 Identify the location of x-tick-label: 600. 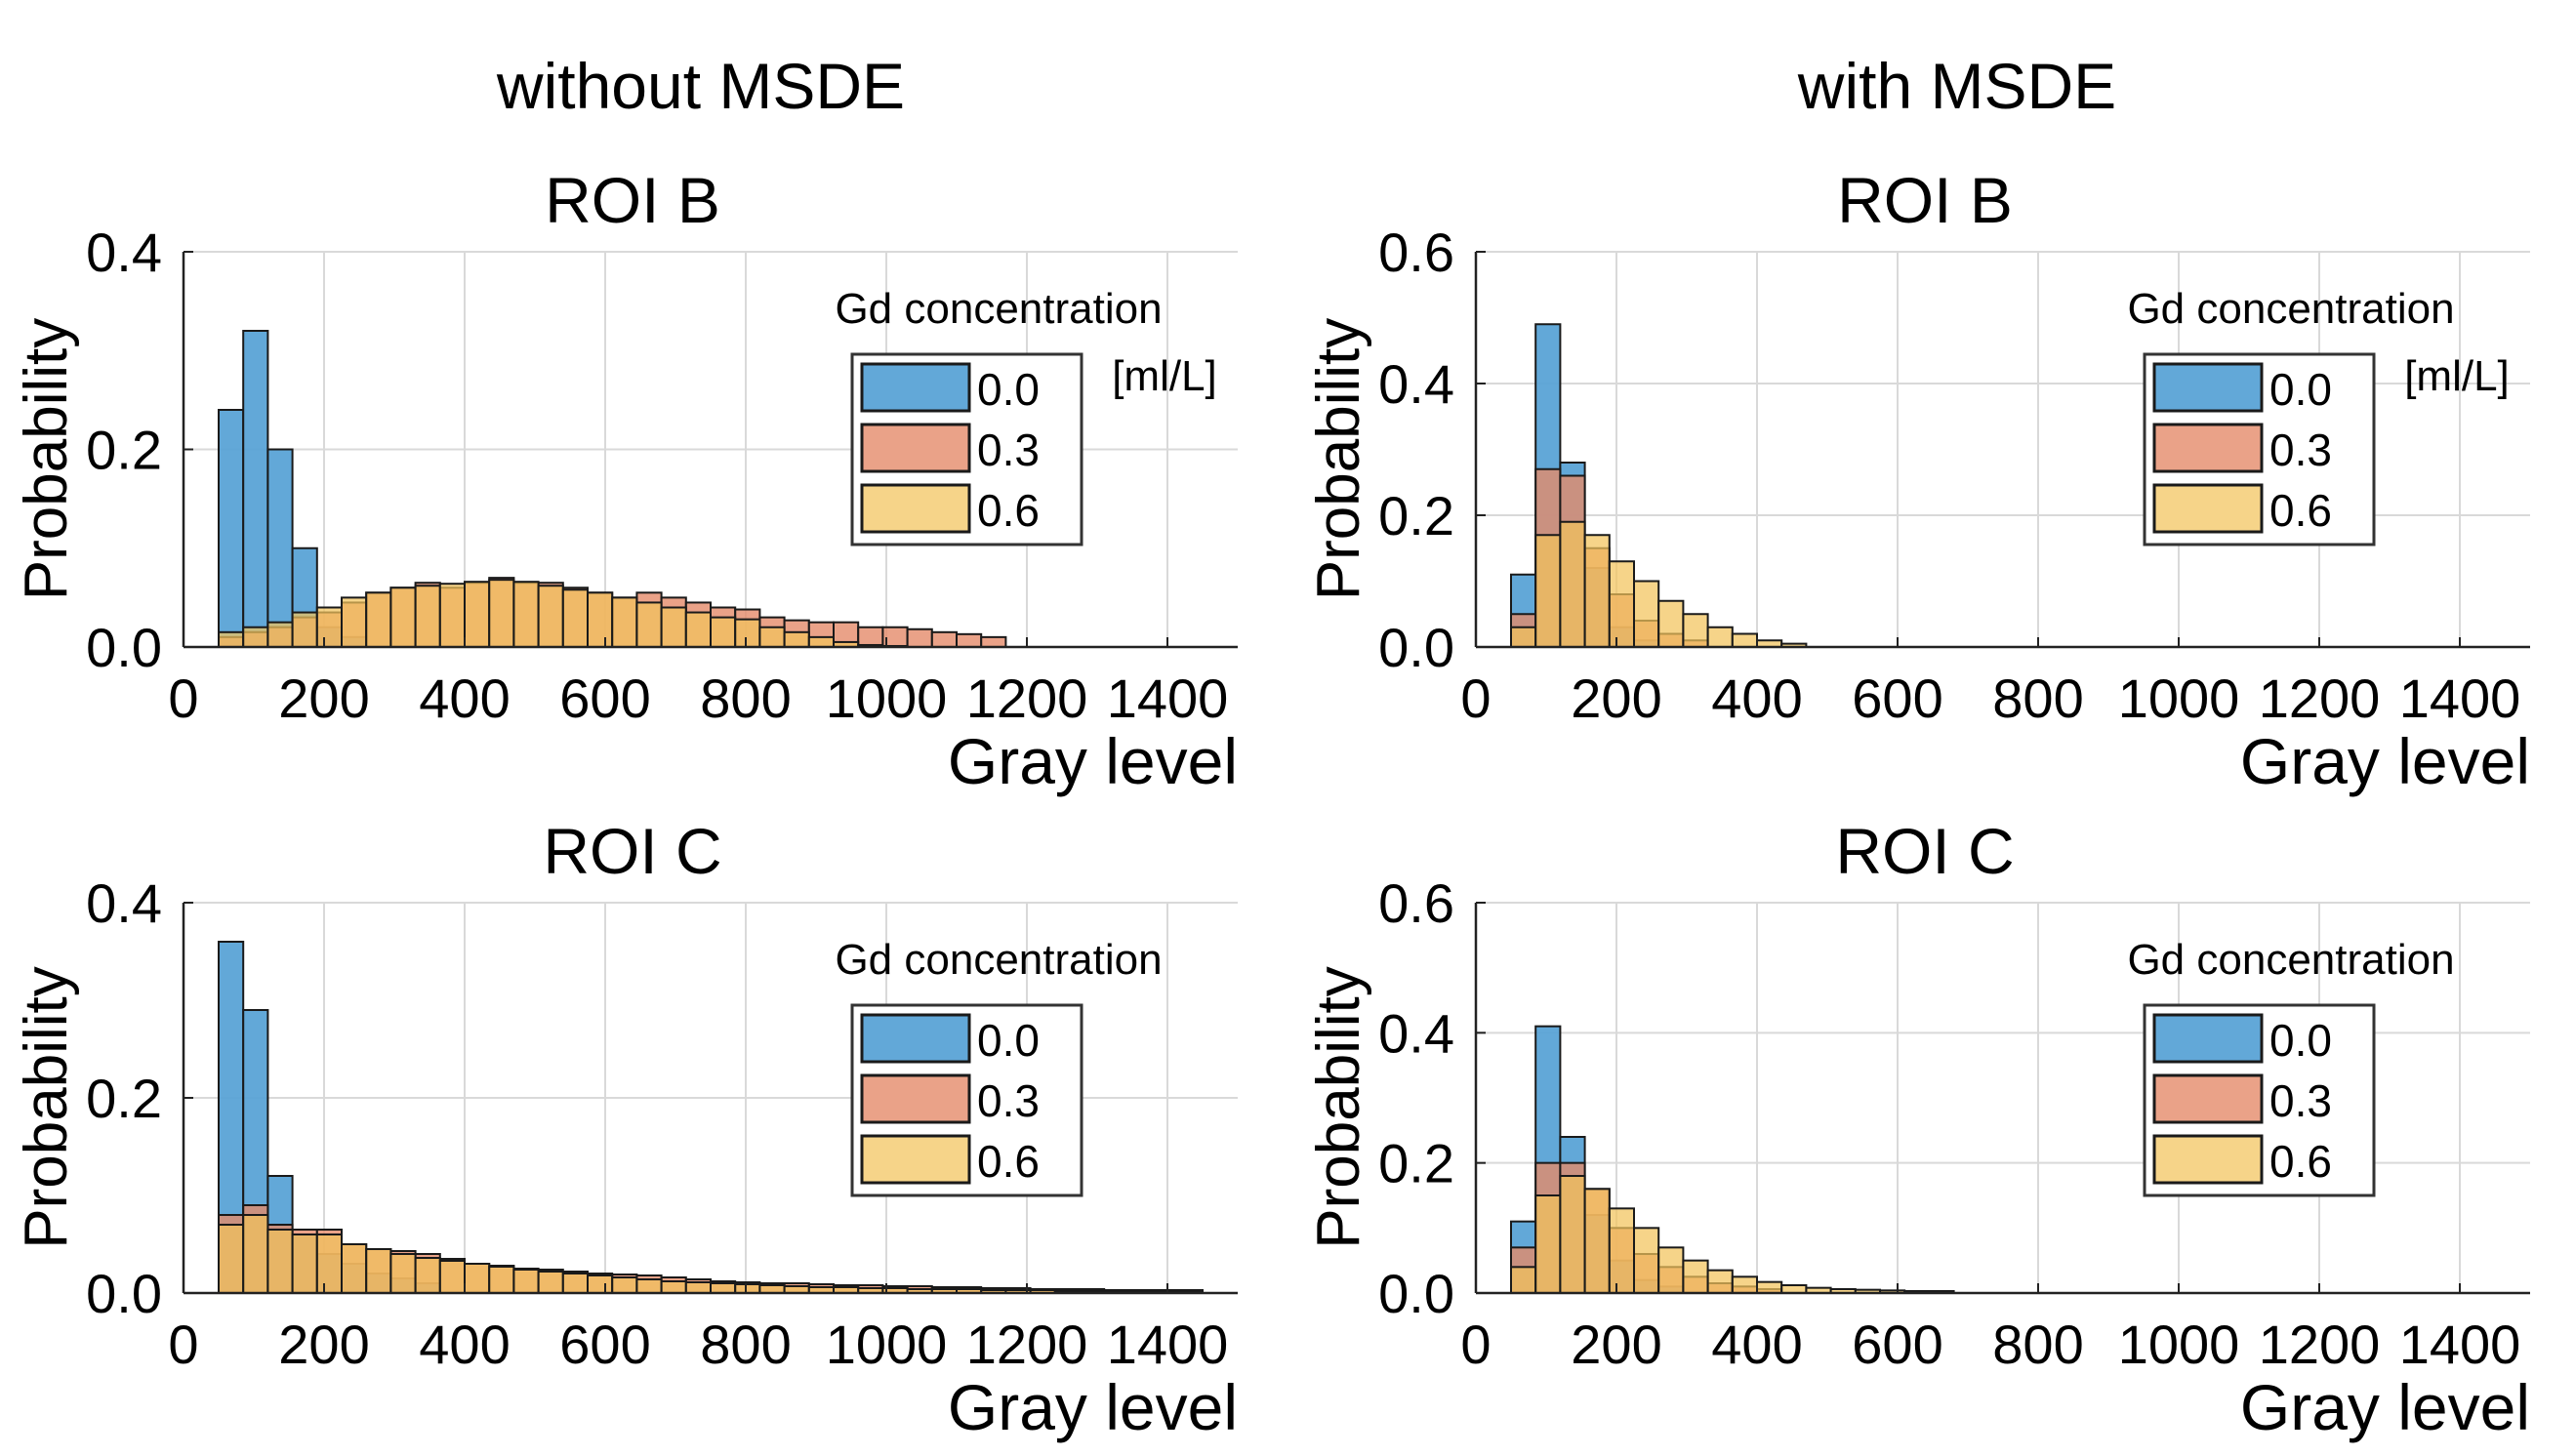
(1897, 1344).